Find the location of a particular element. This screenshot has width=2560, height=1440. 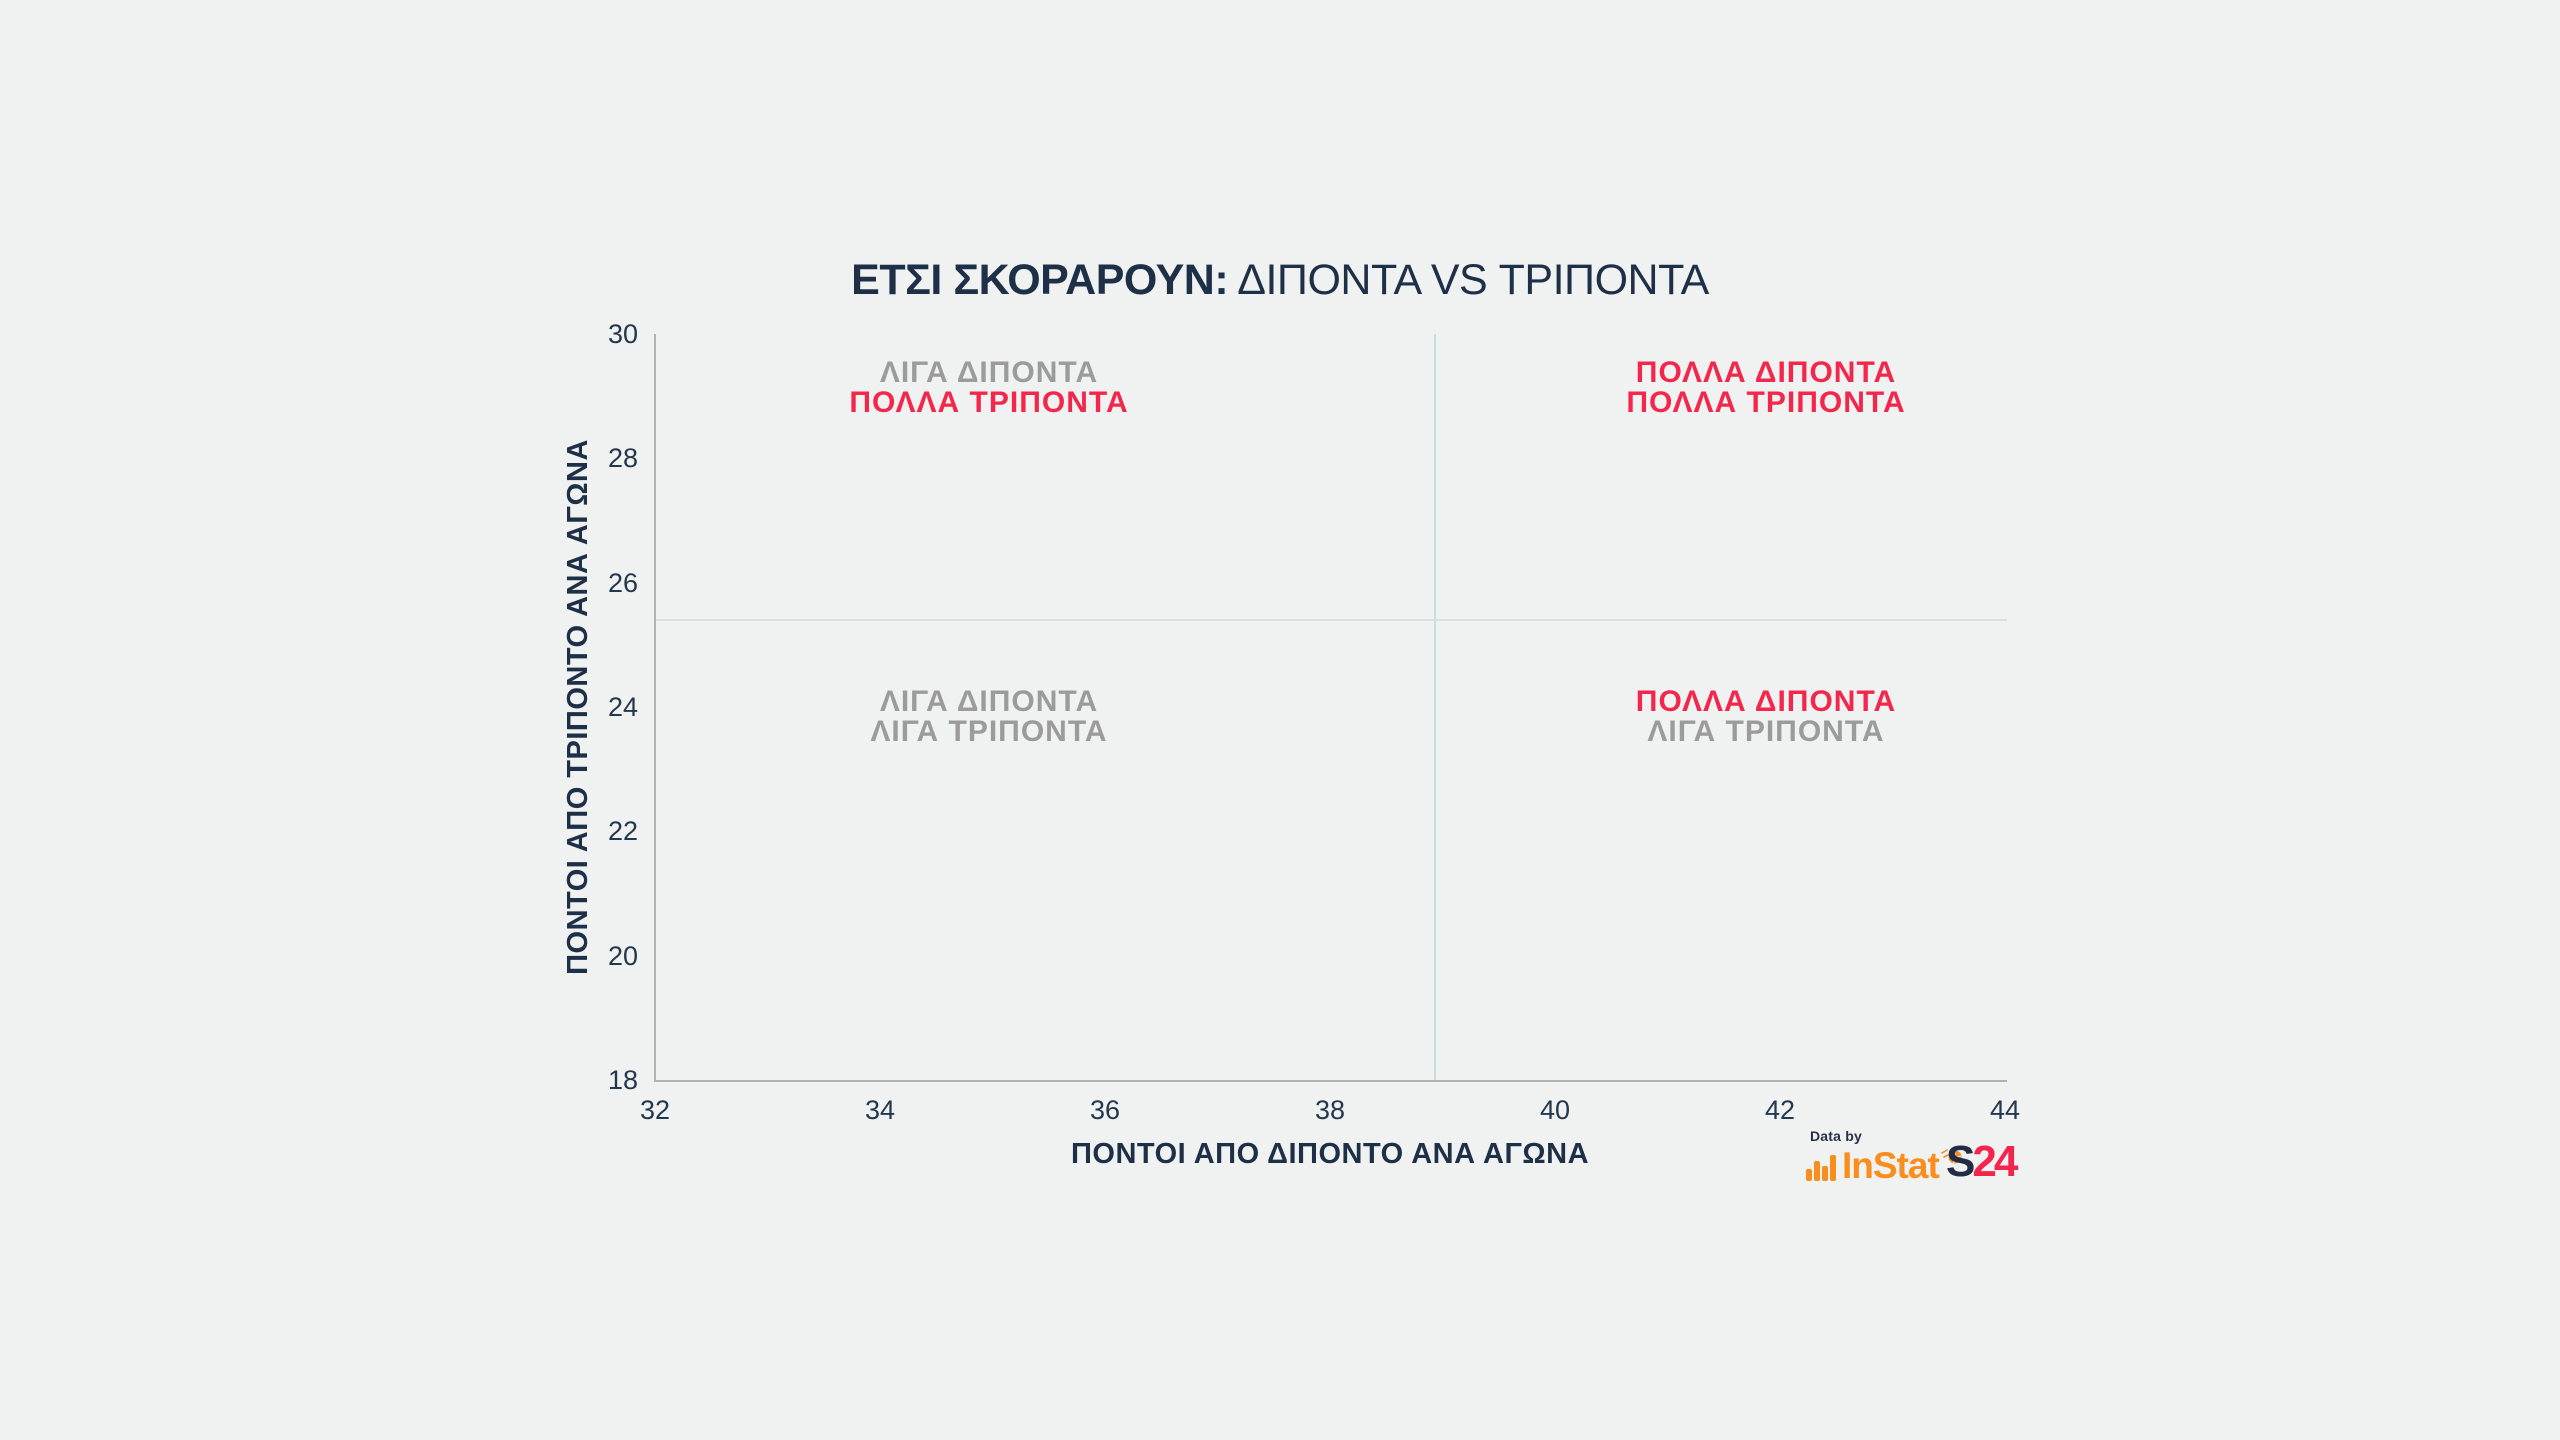

x-tick: 32 is located at coordinates (655, 1110).